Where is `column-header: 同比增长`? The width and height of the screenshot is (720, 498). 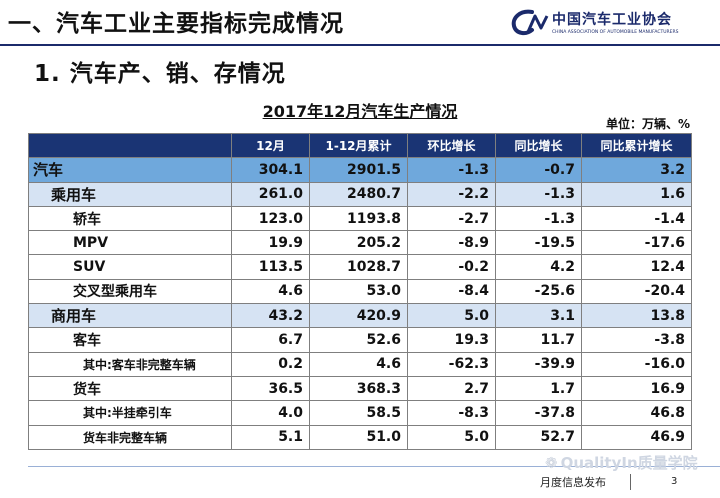
column-header: 同比增长 is located at coordinates (538, 145).